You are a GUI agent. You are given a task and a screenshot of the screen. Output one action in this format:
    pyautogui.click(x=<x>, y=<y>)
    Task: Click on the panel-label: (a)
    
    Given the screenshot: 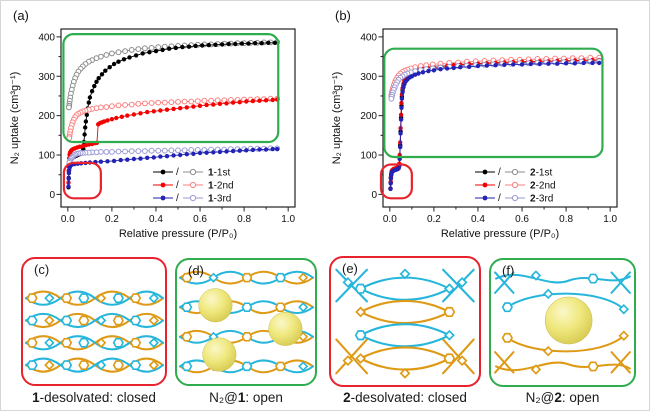 What is the action you would take?
    pyautogui.click(x=21, y=15)
    